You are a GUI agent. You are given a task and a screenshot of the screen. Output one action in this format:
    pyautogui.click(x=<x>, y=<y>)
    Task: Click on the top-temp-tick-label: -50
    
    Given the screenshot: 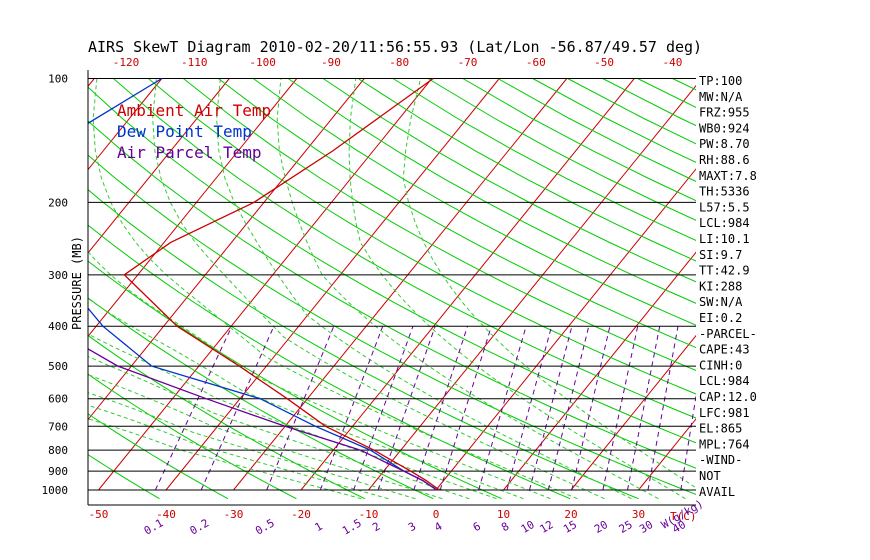 What is the action you would take?
    pyautogui.click(x=604, y=62)
    